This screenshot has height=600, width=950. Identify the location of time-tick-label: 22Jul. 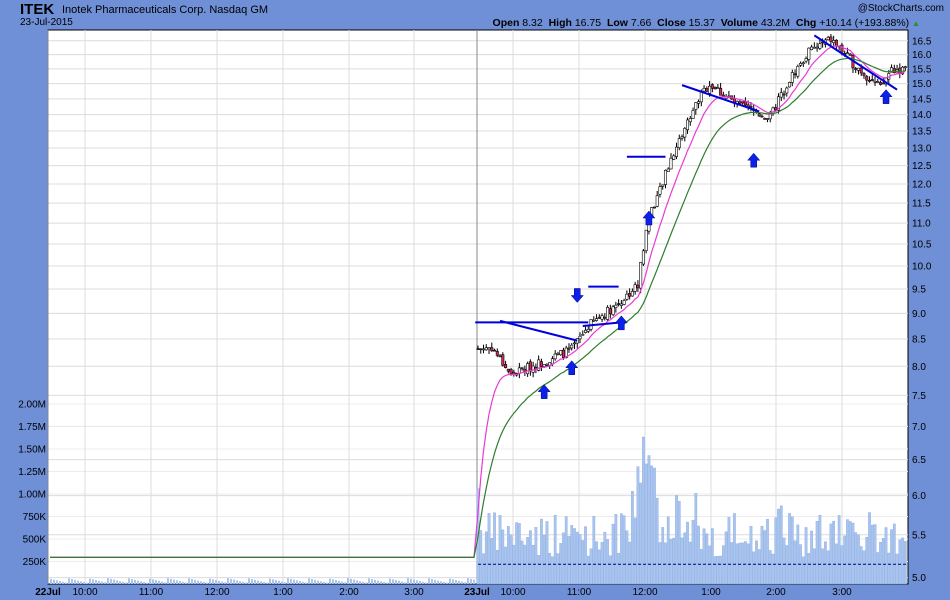
(48, 592).